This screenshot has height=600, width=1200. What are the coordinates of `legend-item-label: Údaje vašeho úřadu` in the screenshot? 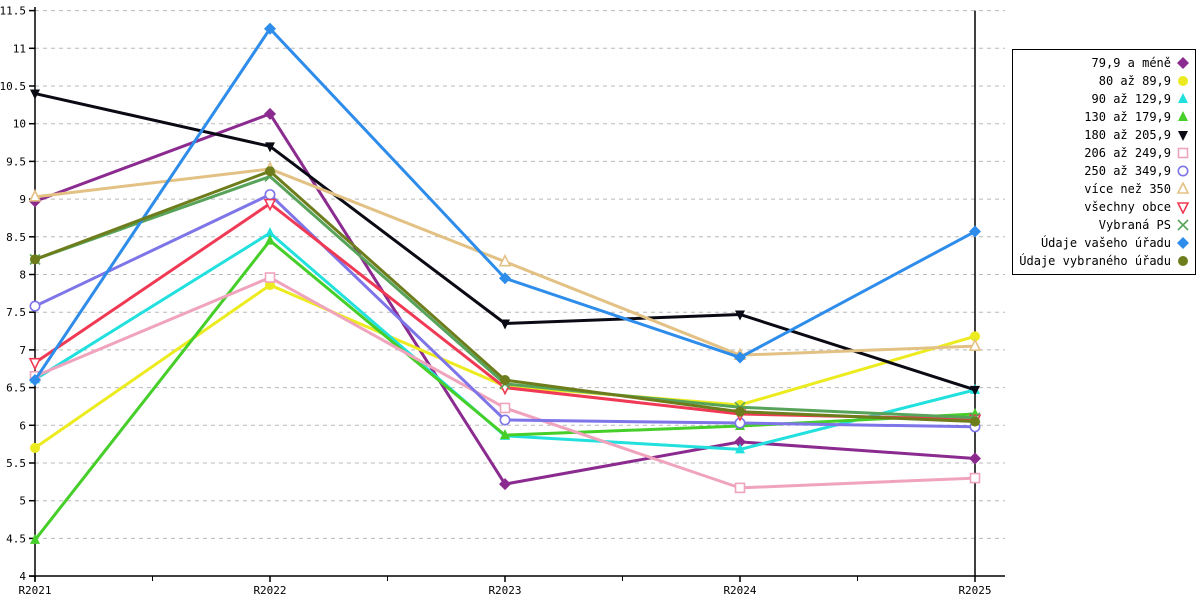 It's located at (1105, 243).